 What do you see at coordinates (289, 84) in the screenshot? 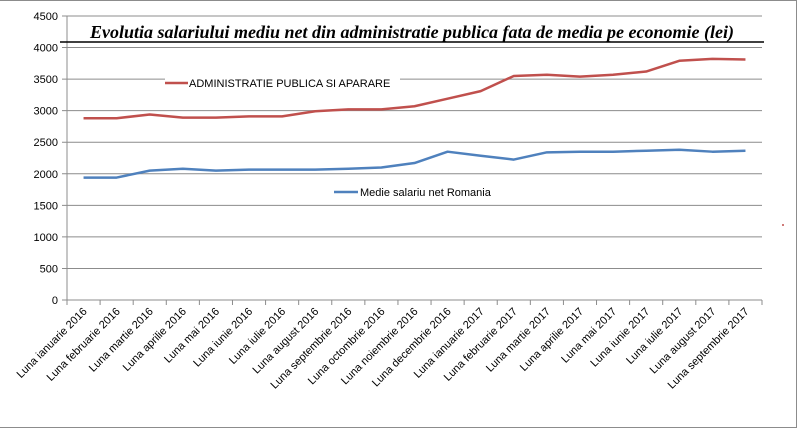
I see `legend-label-admin: ADMINISTRATIE PUBLICA SI APARARE` at bounding box center [289, 84].